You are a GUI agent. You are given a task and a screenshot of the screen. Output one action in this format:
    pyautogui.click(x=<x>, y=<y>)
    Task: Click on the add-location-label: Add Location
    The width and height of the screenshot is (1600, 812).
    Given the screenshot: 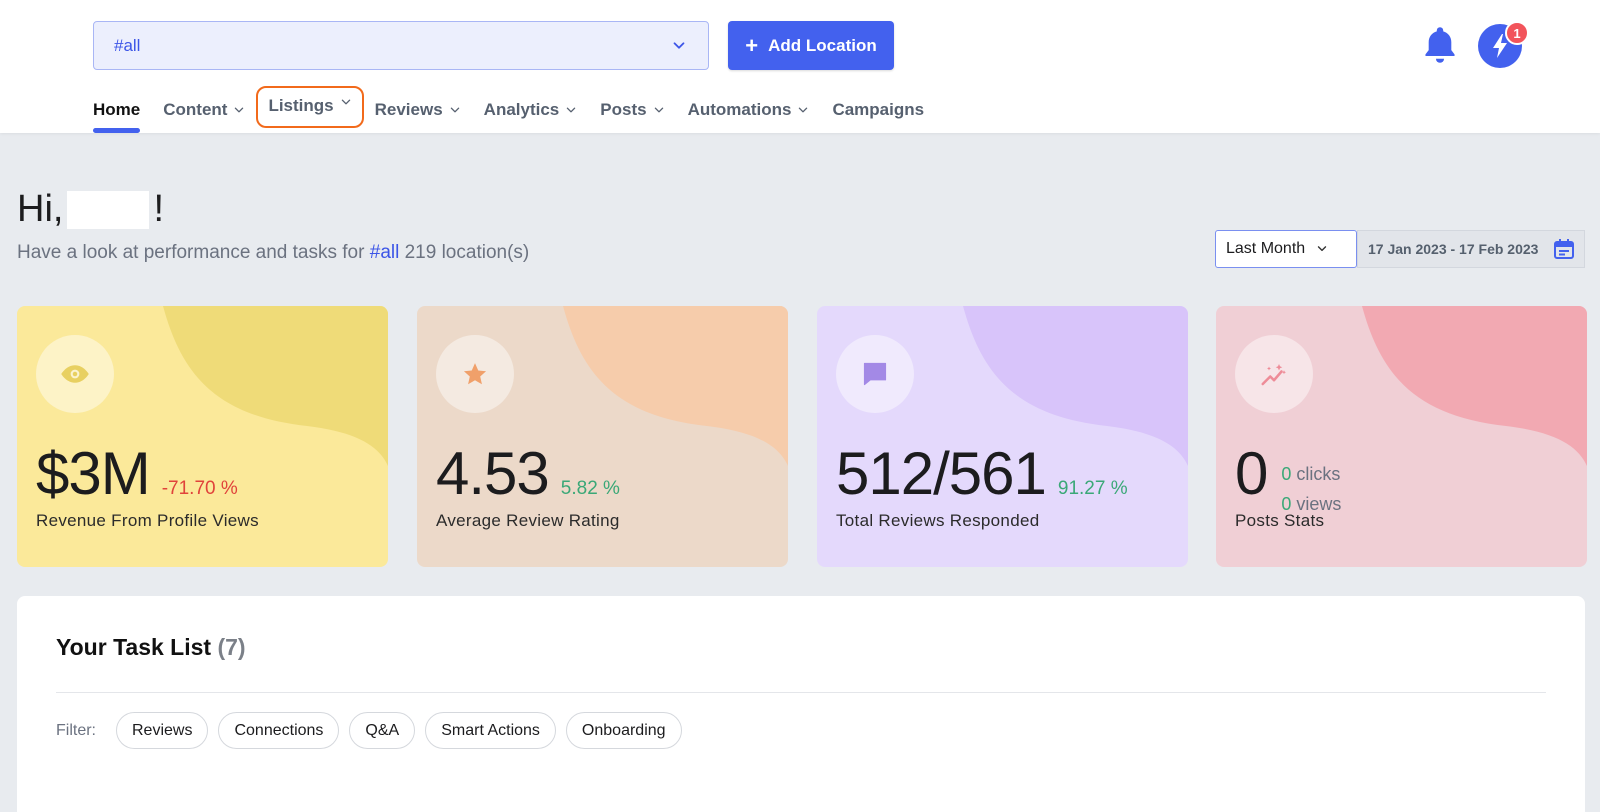 What is the action you would take?
    pyautogui.click(x=822, y=45)
    